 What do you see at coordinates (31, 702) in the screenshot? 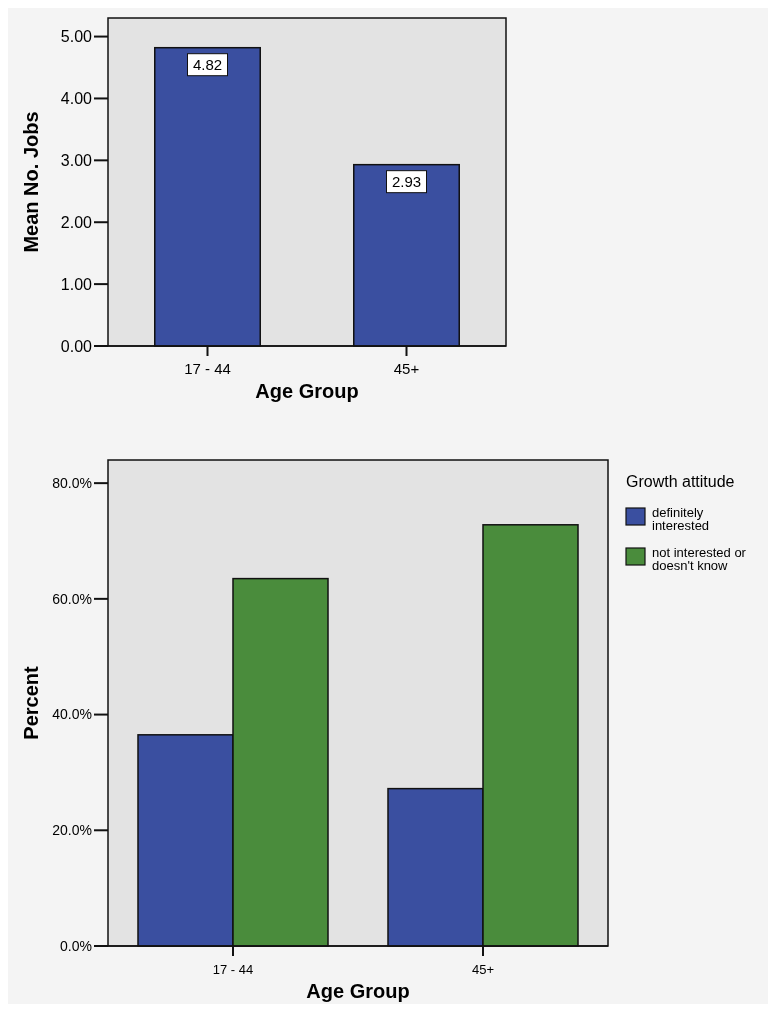
I see `y-axis-title: Percent` at bounding box center [31, 702].